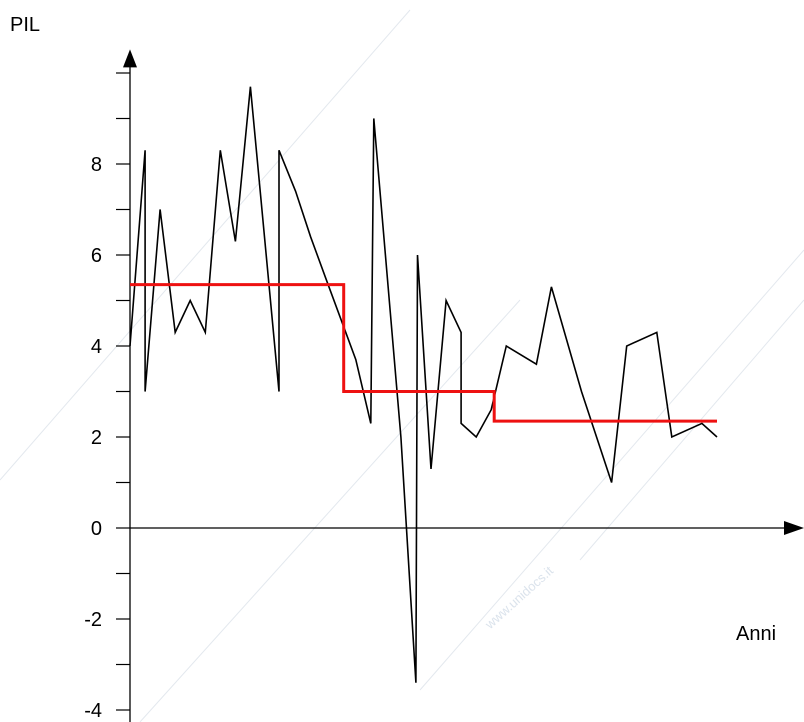  What do you see at coordinates (518, 598) in the screenshot?
I see `watermark-text: www.unidocs.it` at bounding box center [518, 598].